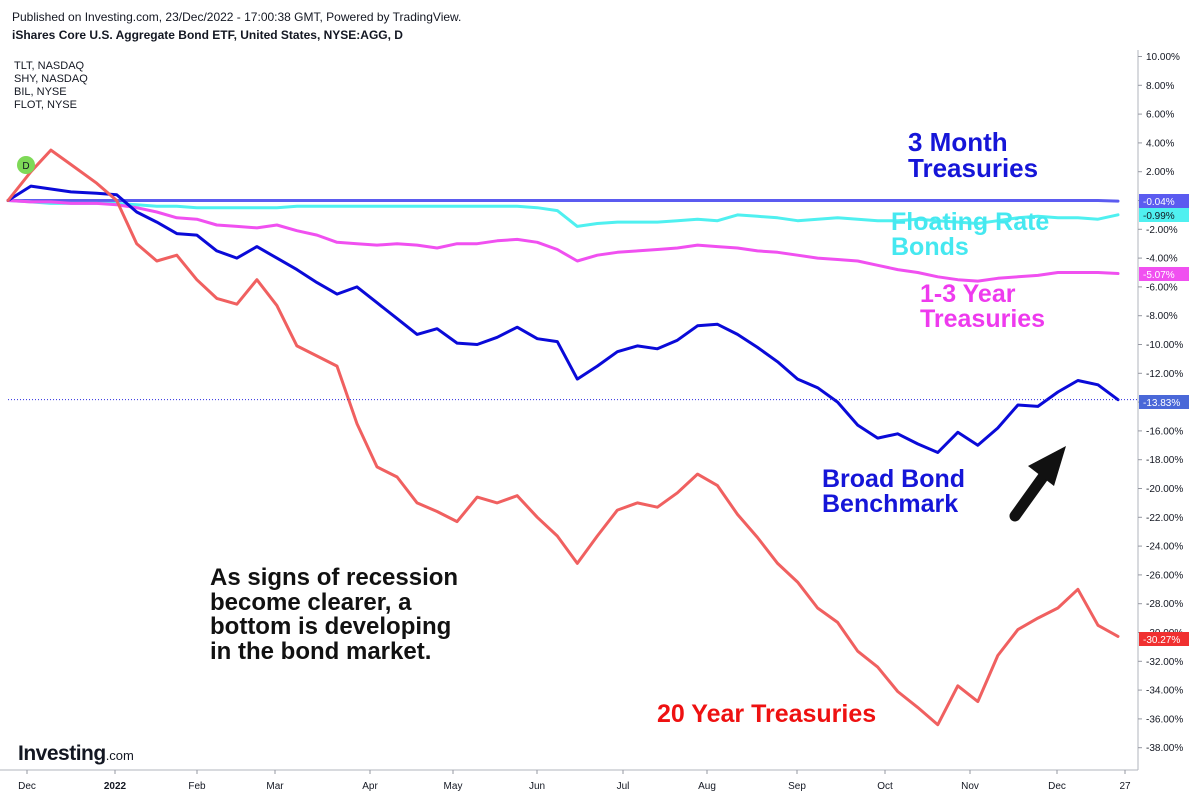 The height and width of the screenshot is (797, 1200). I want to click on annotation-20-year-treasuries: 20 Year Treasuries, so click(767, 714).